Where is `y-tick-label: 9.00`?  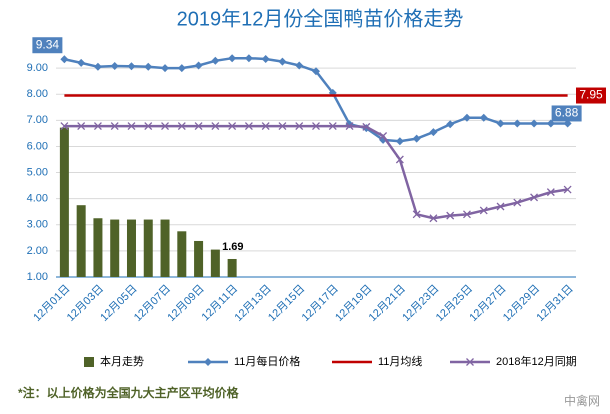 y-tick-label: 9.00 is located at coordinates (37, 68).